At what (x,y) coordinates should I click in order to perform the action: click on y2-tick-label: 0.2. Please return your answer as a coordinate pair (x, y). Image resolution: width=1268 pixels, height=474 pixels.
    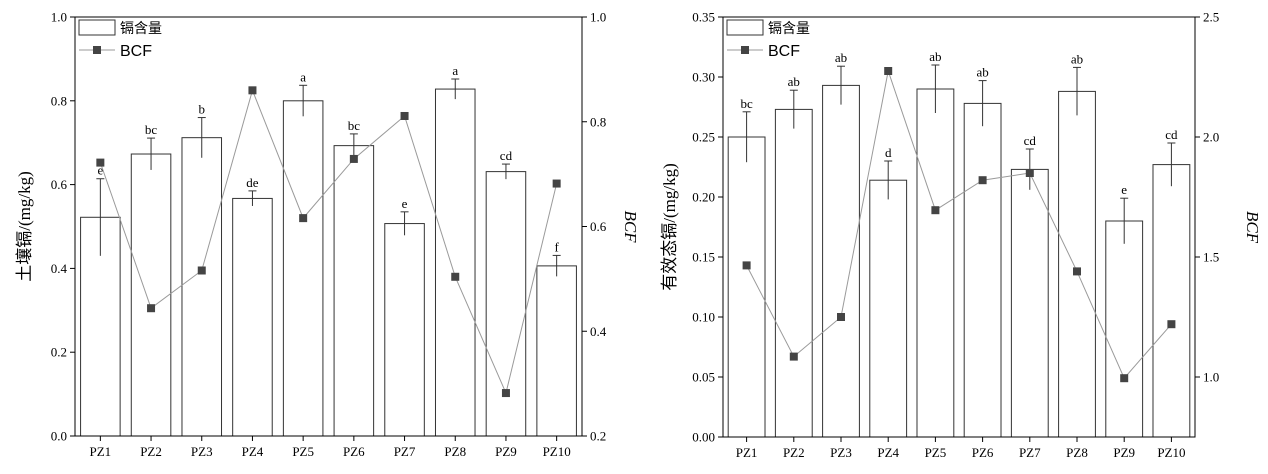
    Looking at the image, I should click on (598, 436).